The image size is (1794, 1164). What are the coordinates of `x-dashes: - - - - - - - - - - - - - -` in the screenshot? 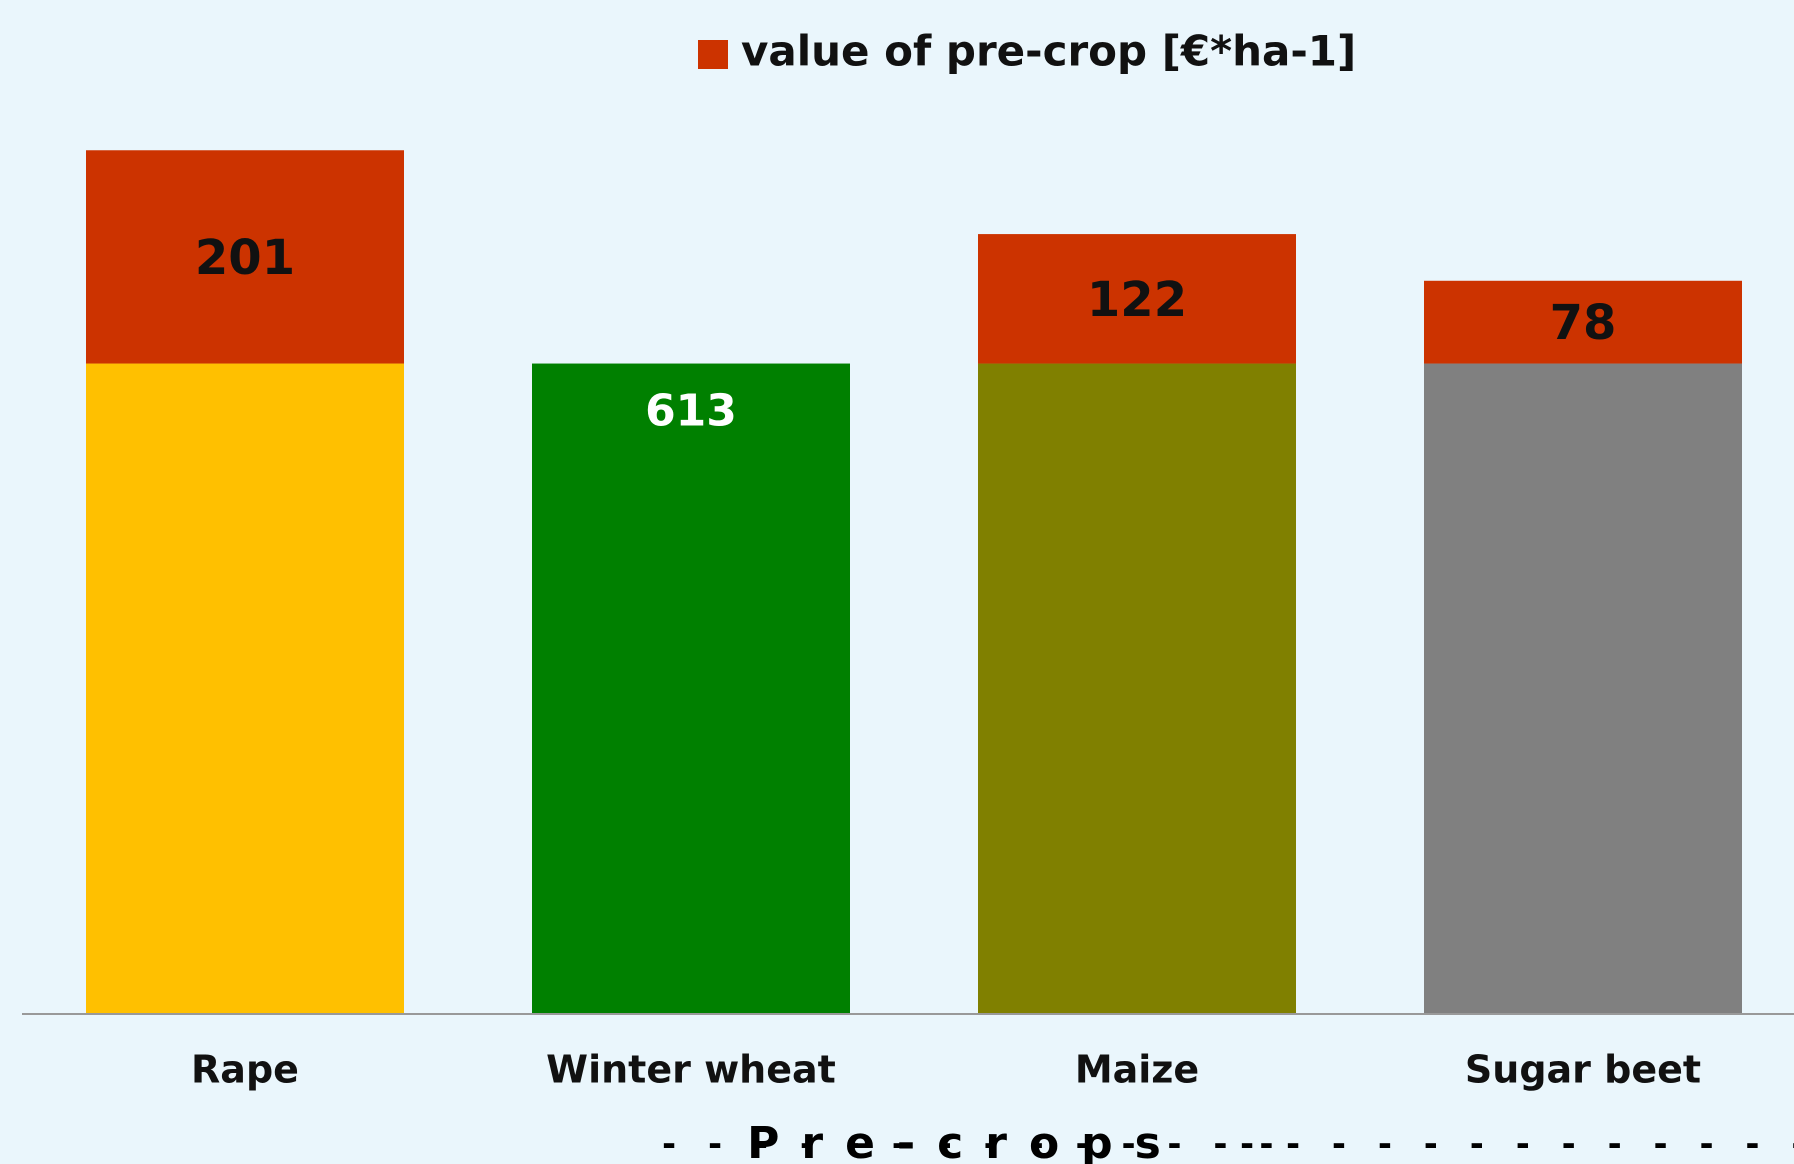 It's located at (972, 1144).